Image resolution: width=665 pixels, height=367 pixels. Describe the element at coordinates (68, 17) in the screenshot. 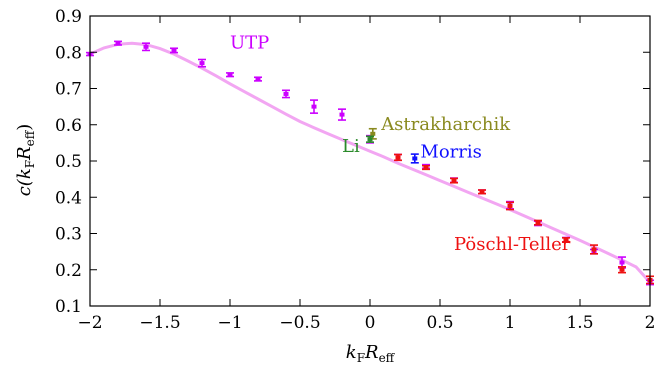

I see `y-tick-label: 0.9` at that location.